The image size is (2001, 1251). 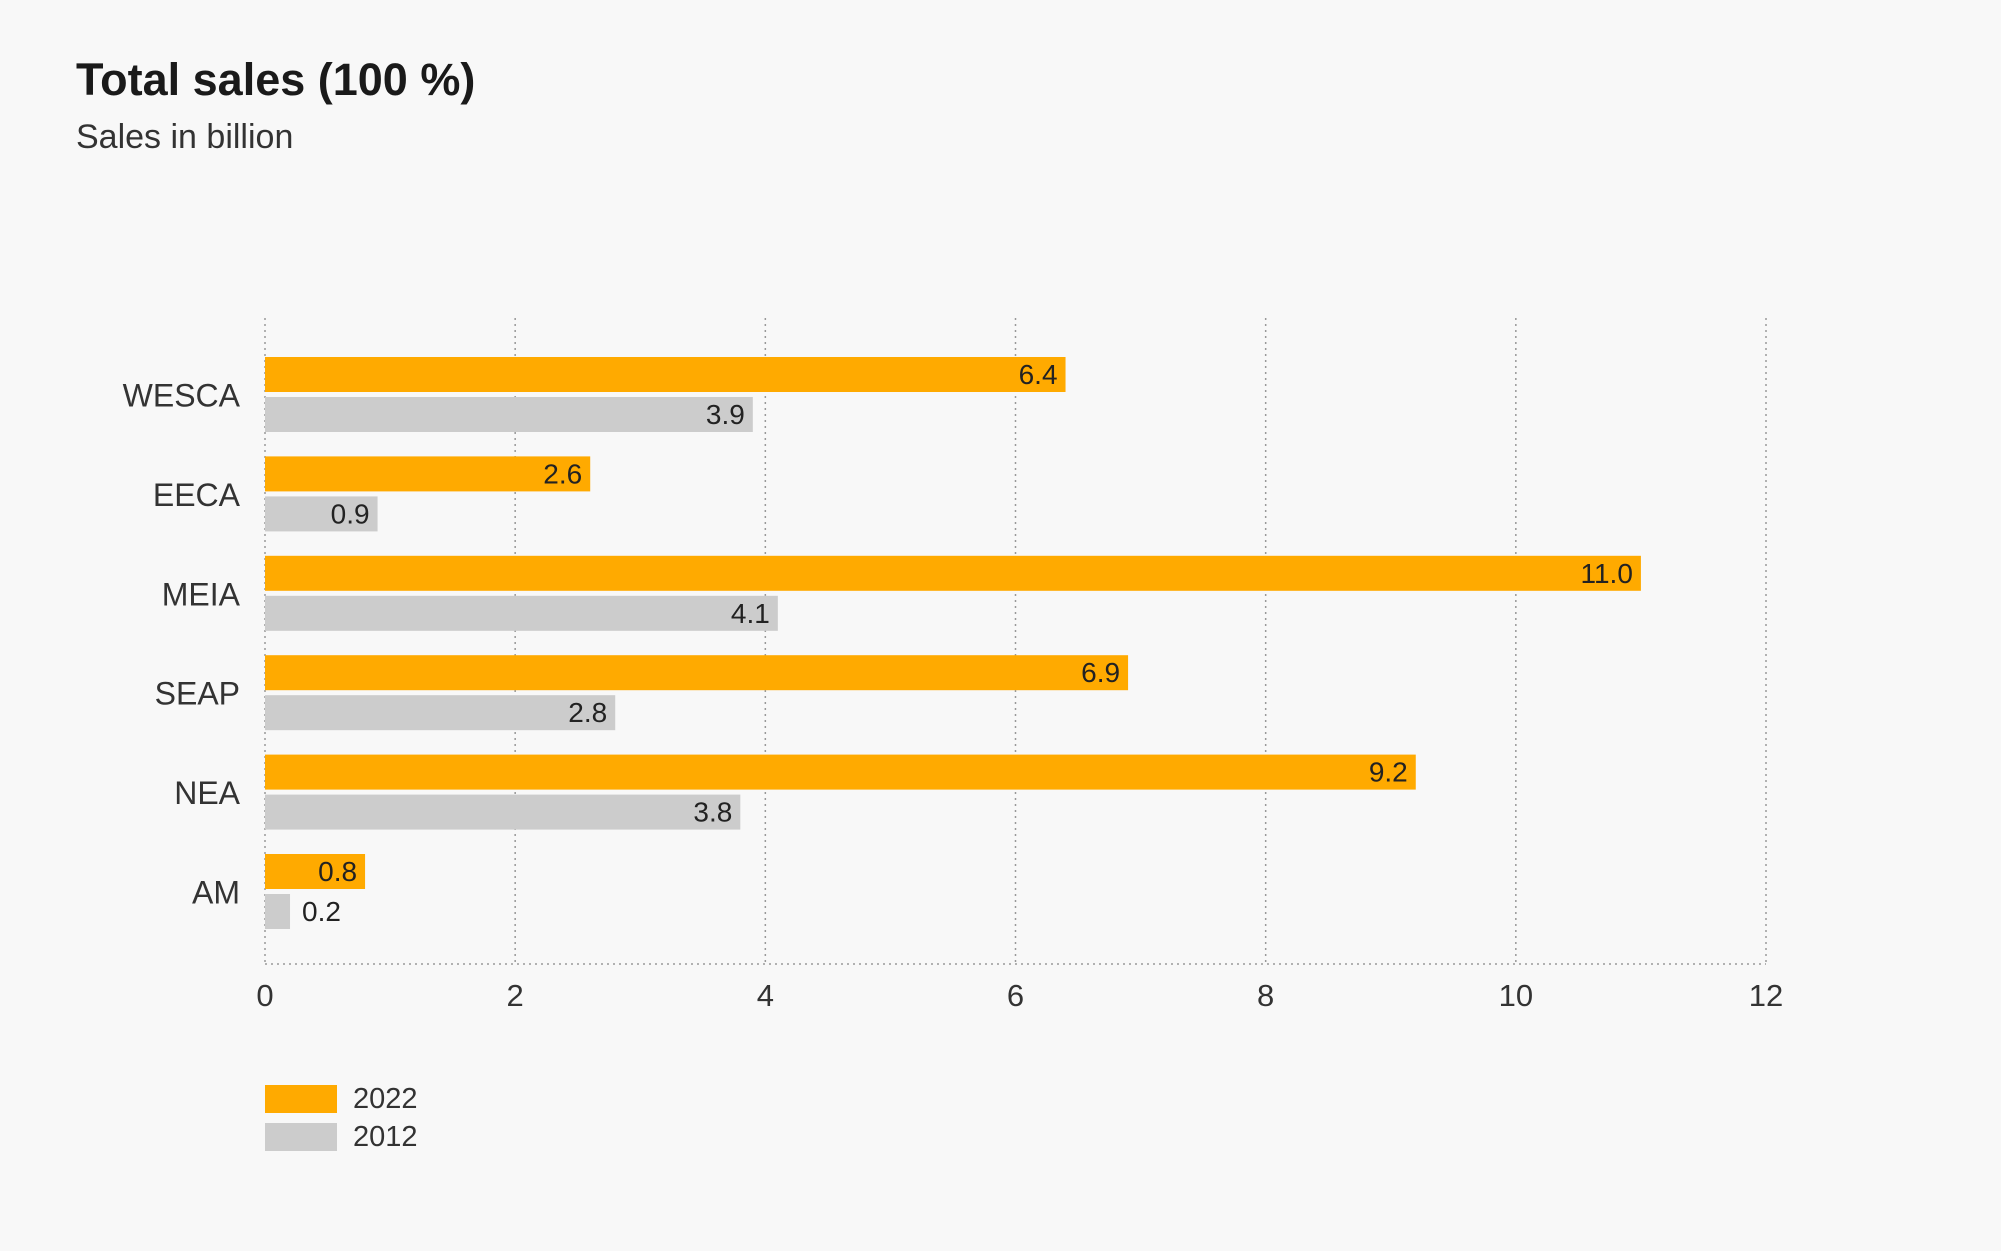 I want to click on value-label-am-2022: 0.8, so click(x=337, y=871).